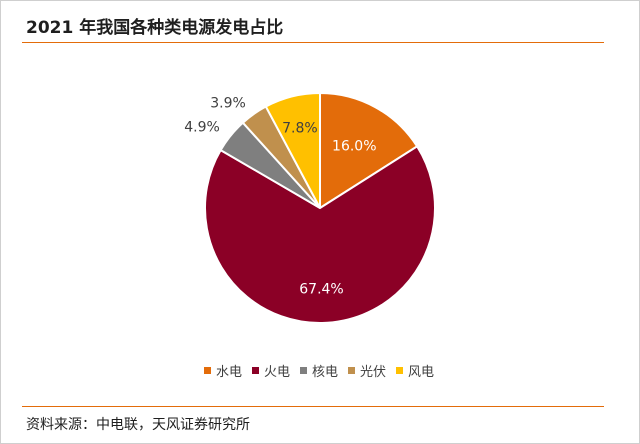 This screenshot has height=444, width=640. Describe the element at coordinates (276, 372) in the screenshot. I see `legend-label: 火电` at that location.